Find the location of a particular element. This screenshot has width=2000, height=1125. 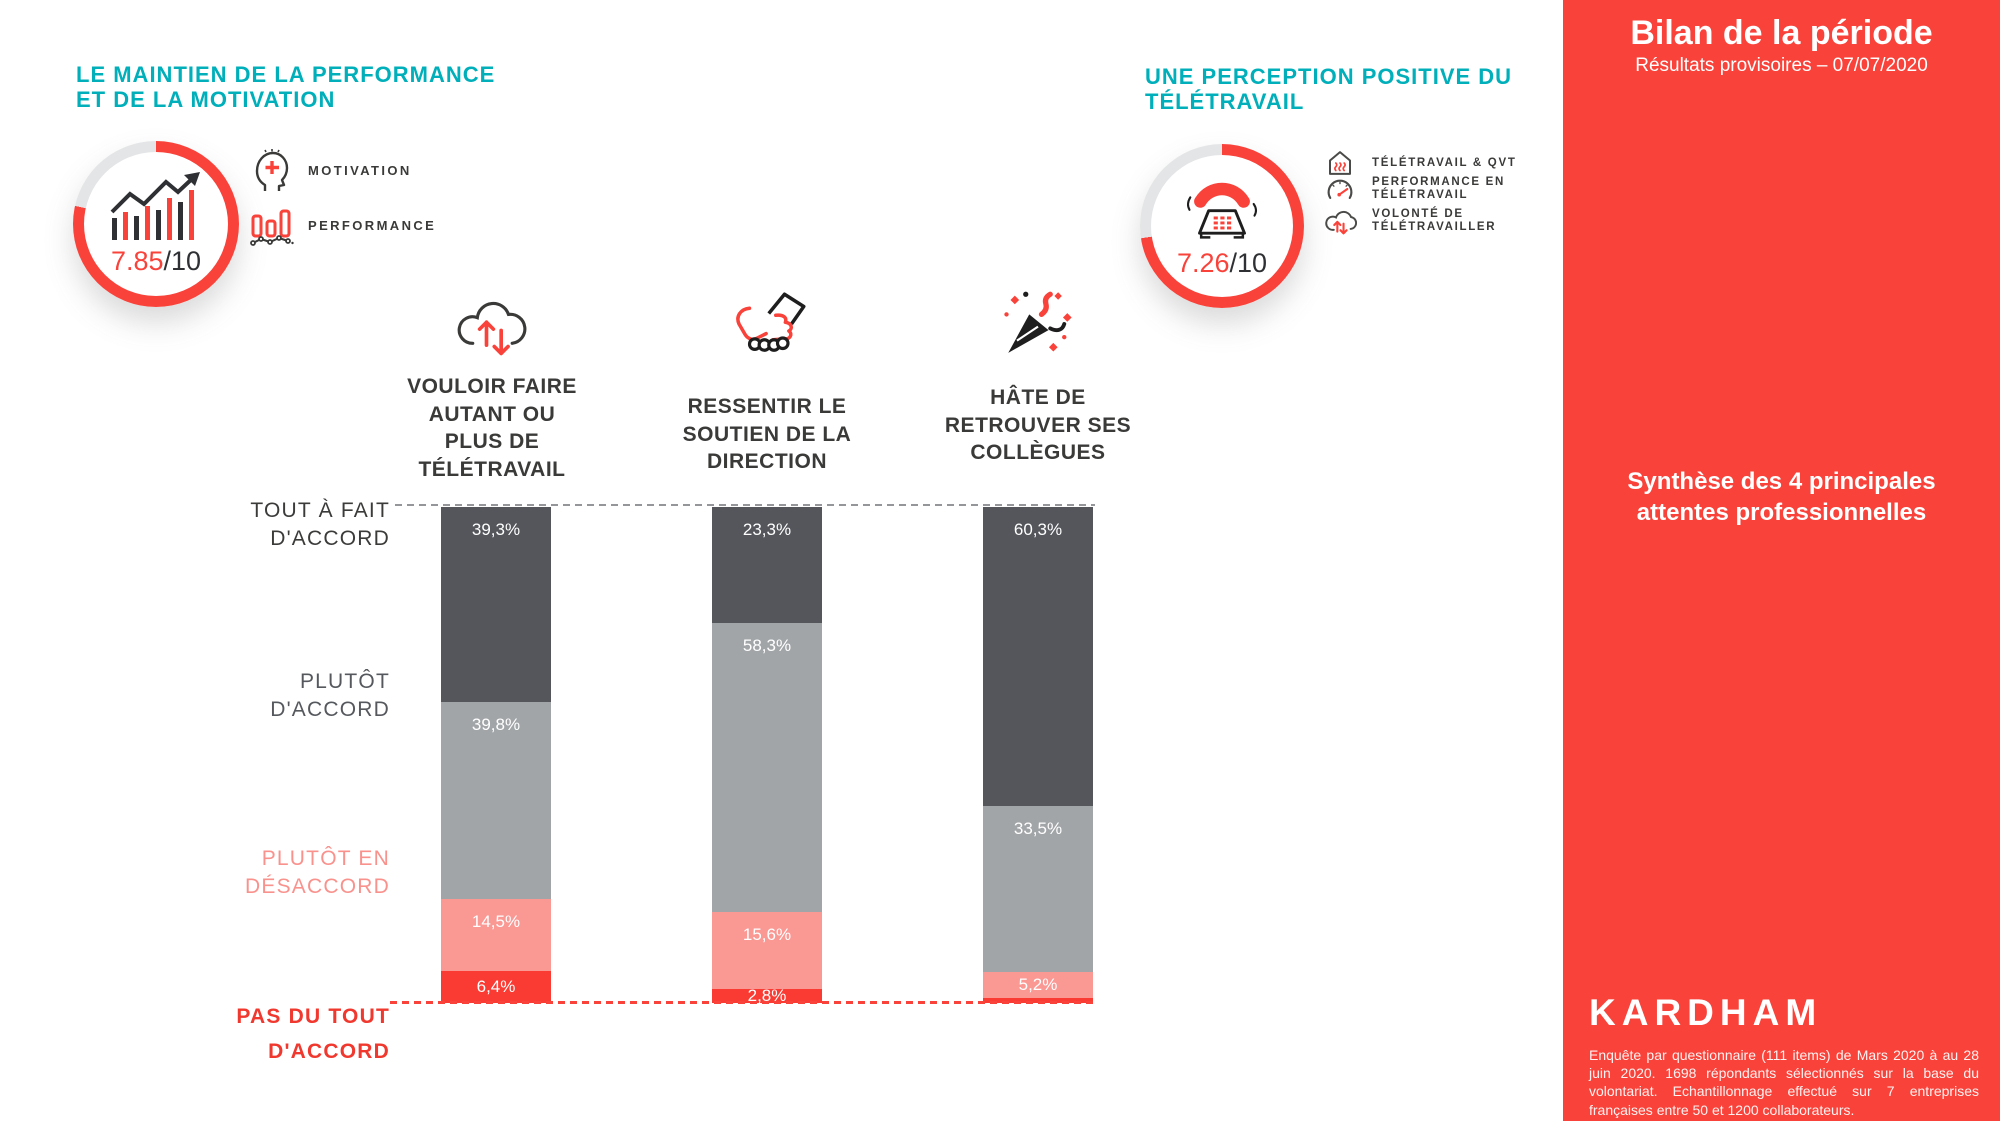

right-title-line2: TÉLÉTRAVAIL is located at coordinates (1225, 101).